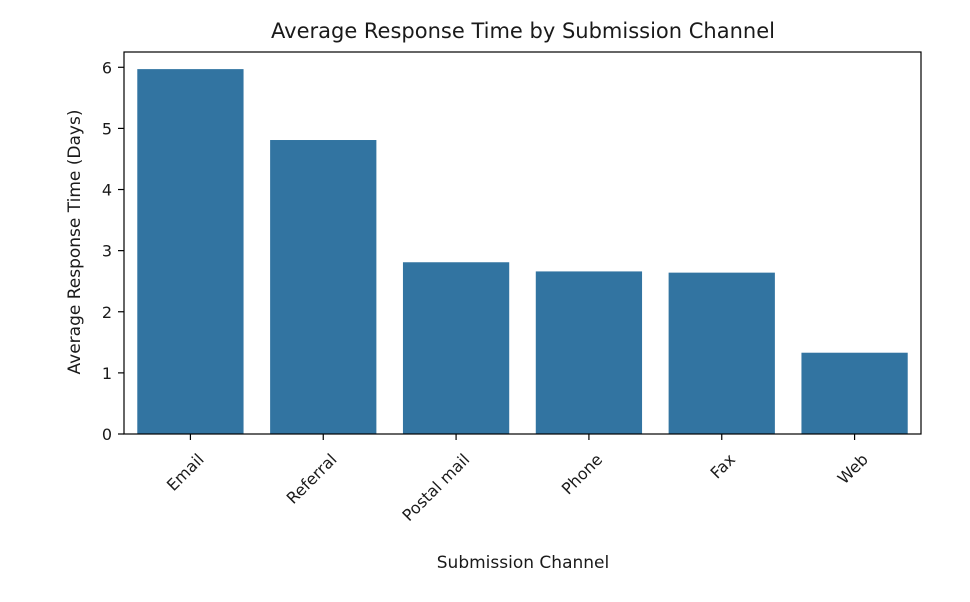 Image resolution: width=970 pixels, height=602 pixels. Describe the element at coordinates (107, 128) in the screenshot. I see `y-tick-label: 5` at that location.